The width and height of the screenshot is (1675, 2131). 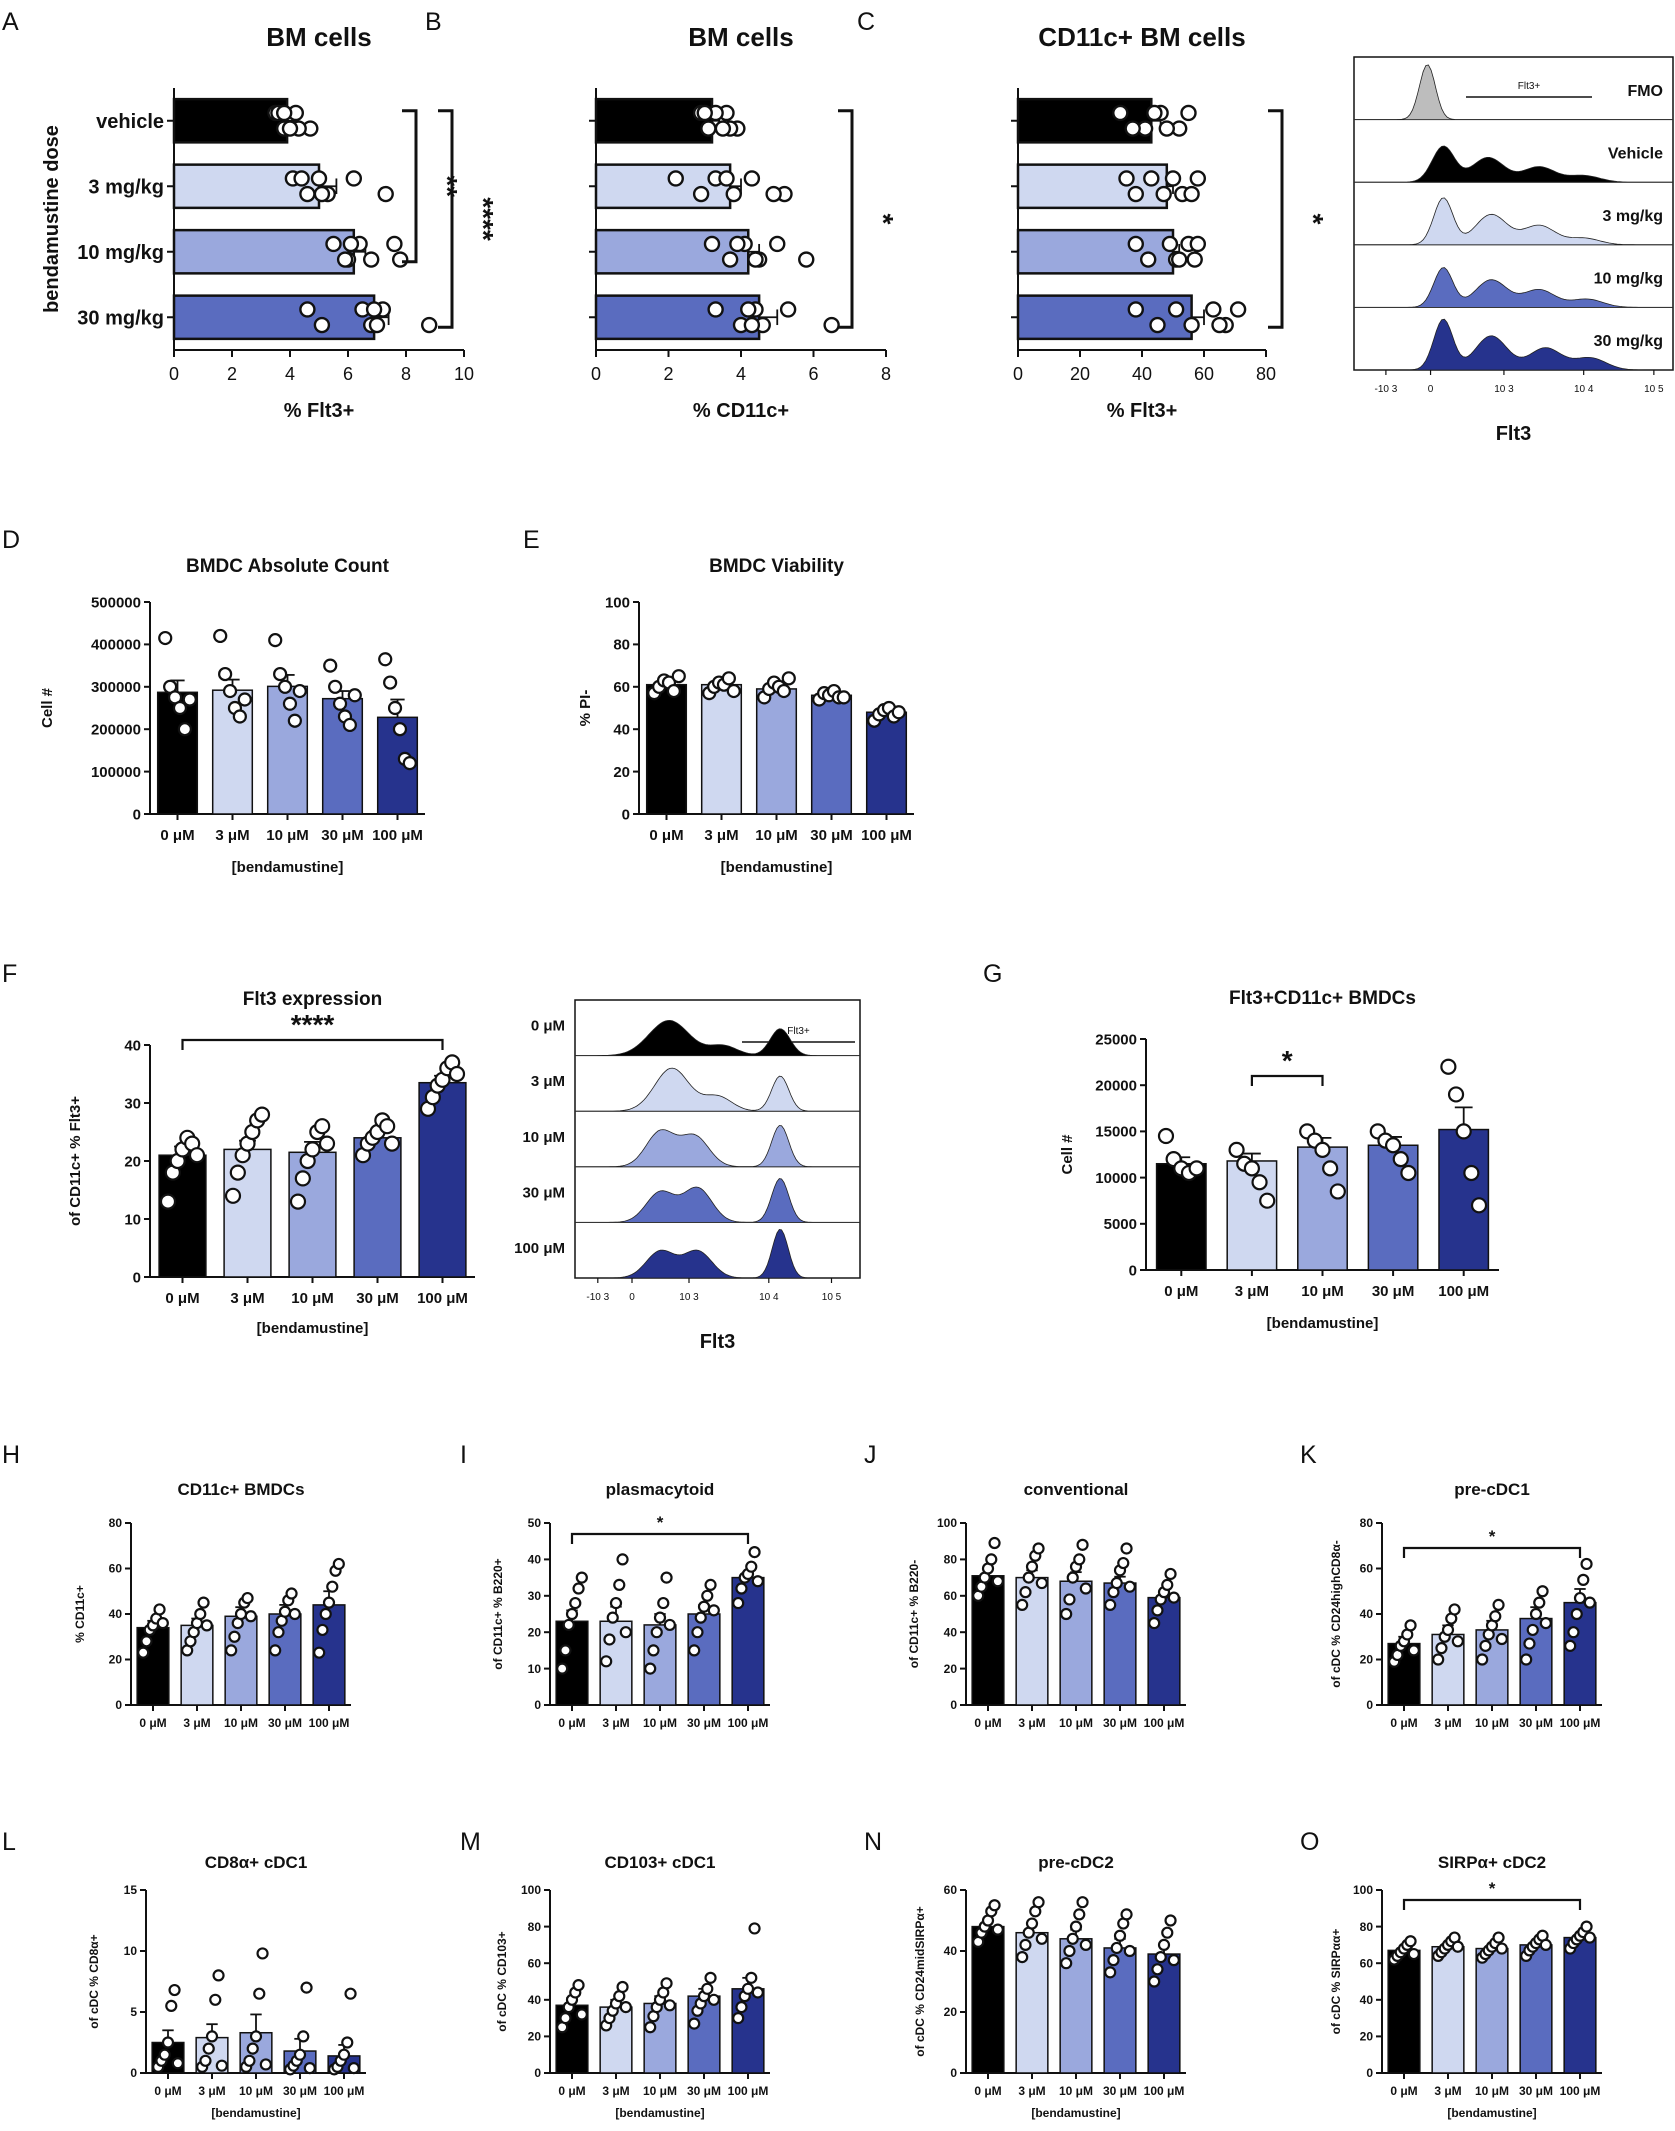 I want to click on panel-label: D, so click(x=11, y=540).